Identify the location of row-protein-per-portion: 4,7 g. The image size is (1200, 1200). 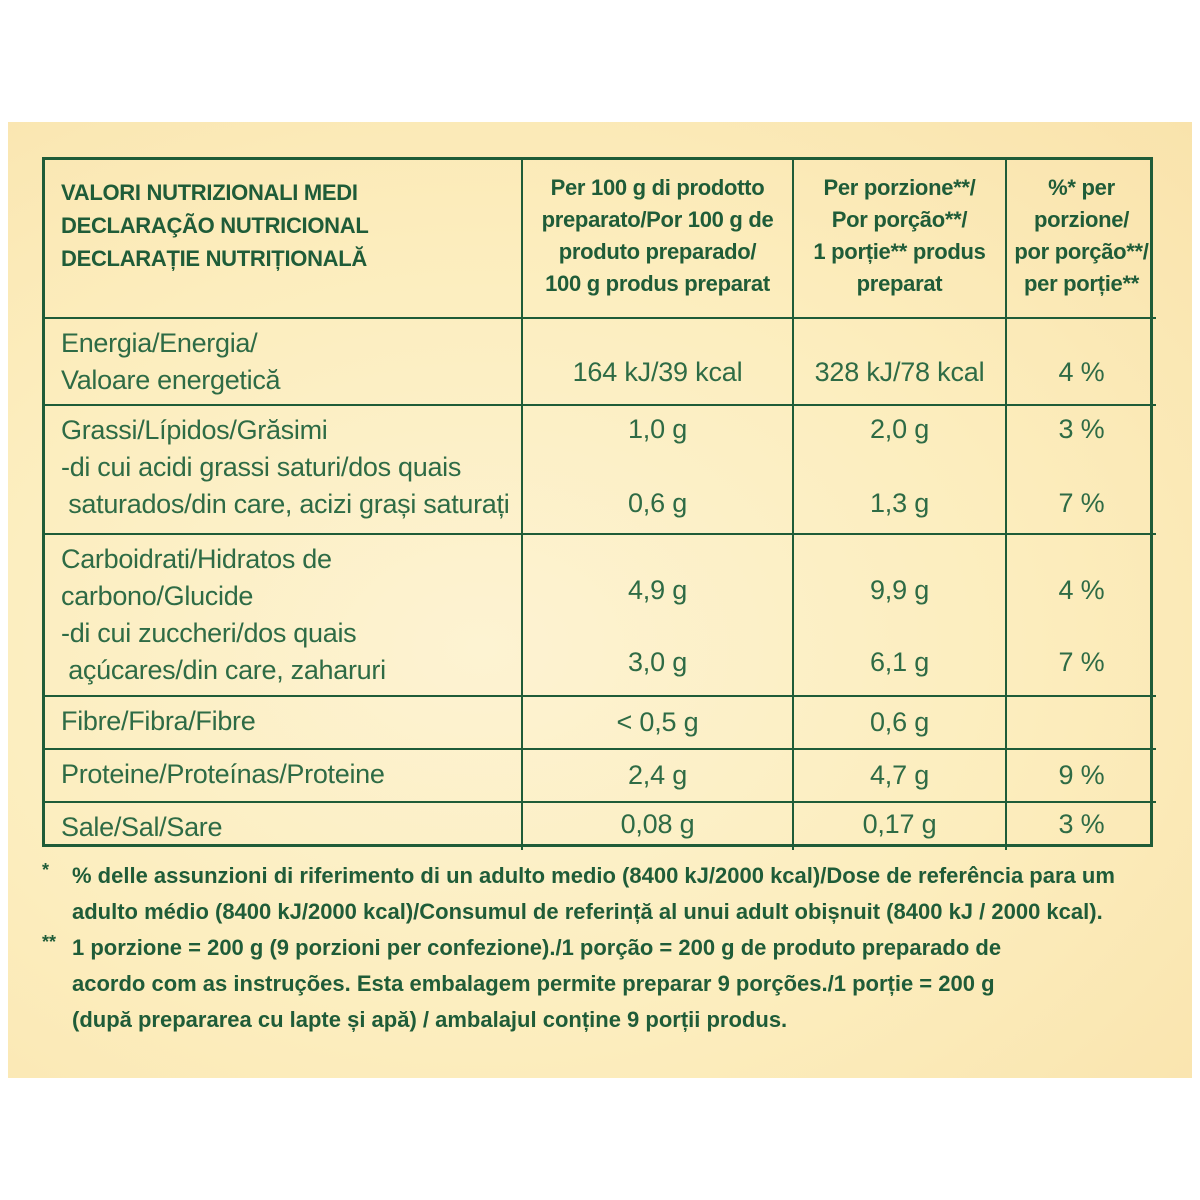
(900, 776).